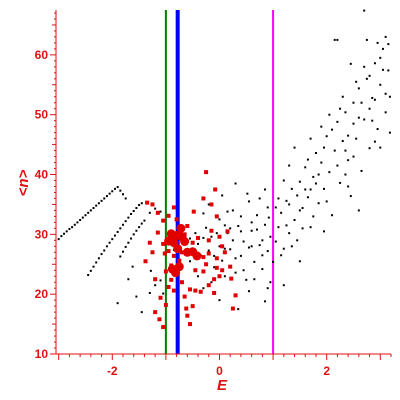 Image resolution: width=400 pixels, height=400 pixels. I want to click on x-axis-label: E, so click(222, 385).